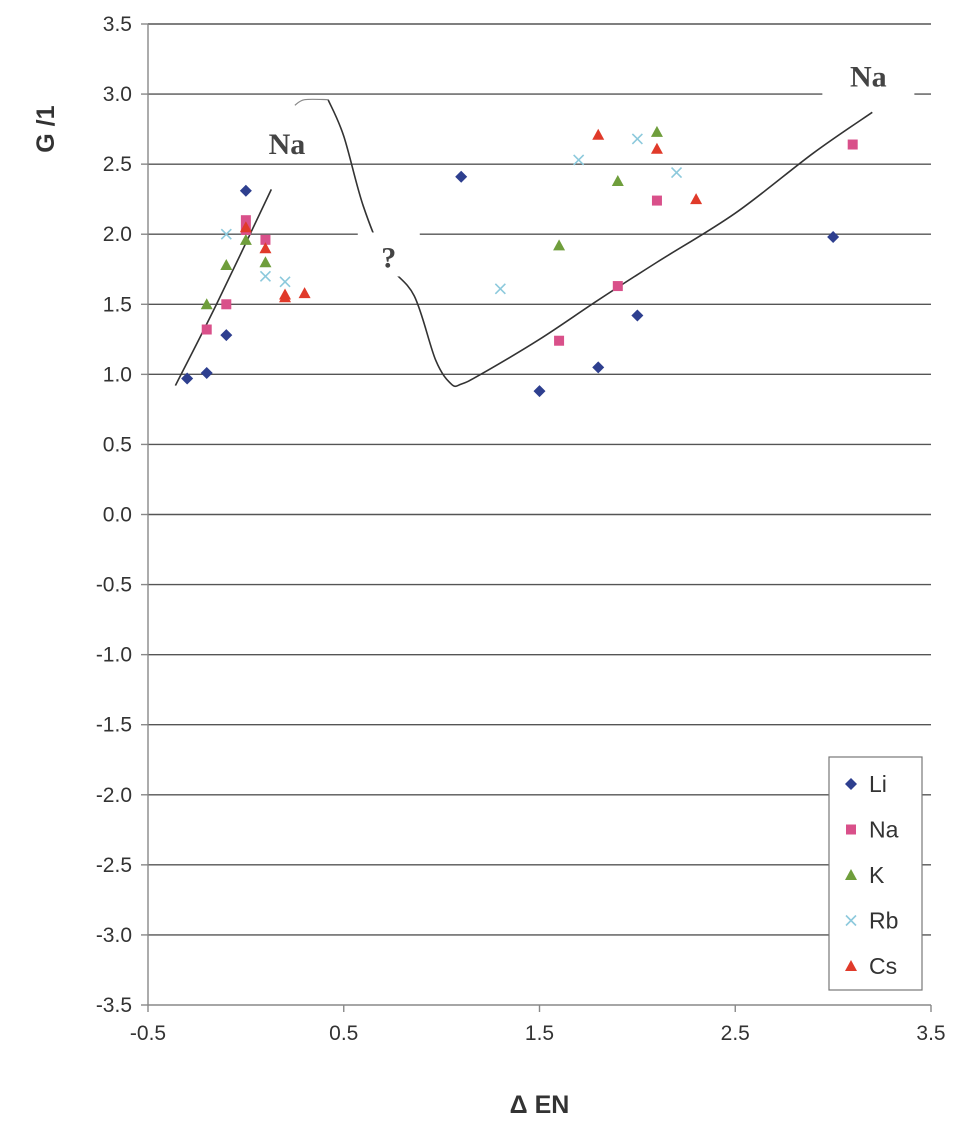 The width and height of the screenshot is (957, 1130). What do you see at coordinates (117, 164) in the screenshot?
I see `y-tick-label: 2.5` at bounding box center [117, 164].